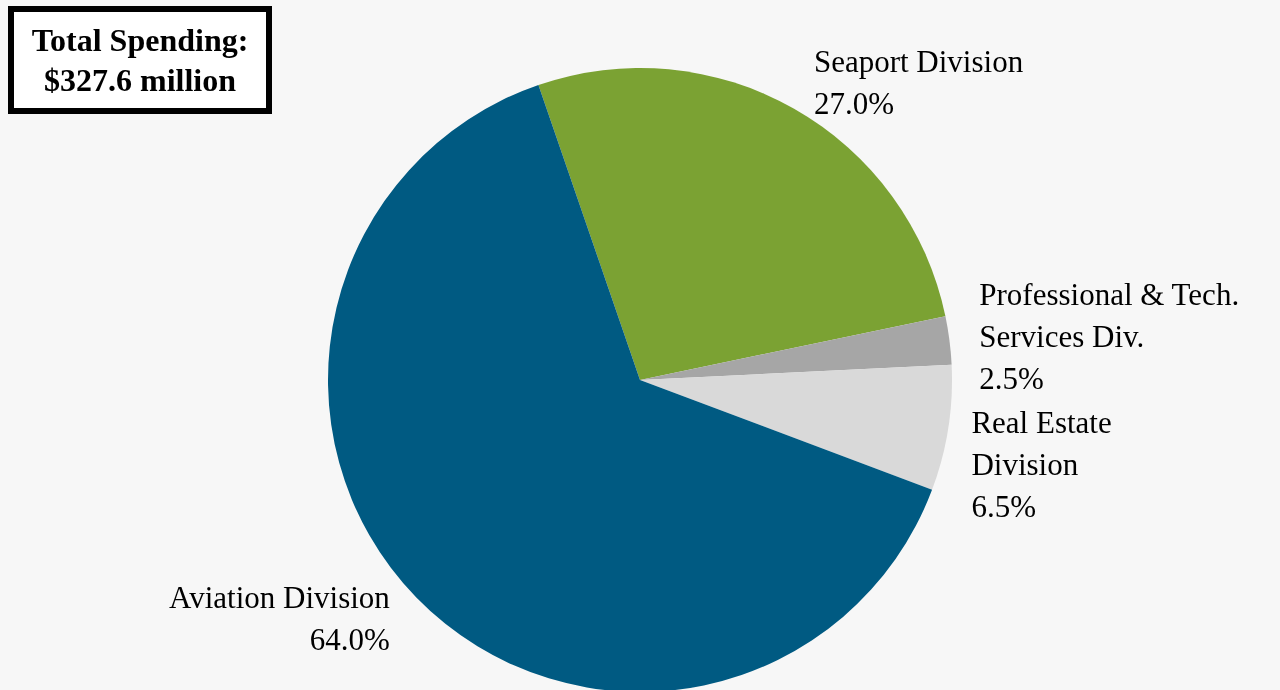 The image size is (1280, 690). Describe the element at coordinates (140, 60) in the screenshot. I see `text: Total Spending: $327.6 million` at that location.